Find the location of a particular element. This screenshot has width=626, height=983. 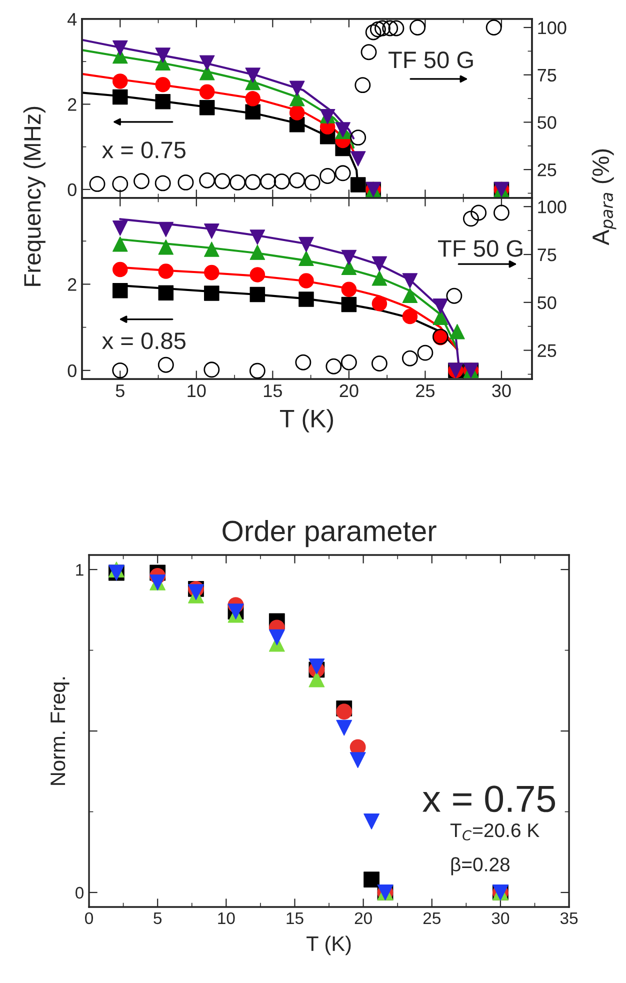

annotation: β=0.28 is located at coordinates (480, 866).